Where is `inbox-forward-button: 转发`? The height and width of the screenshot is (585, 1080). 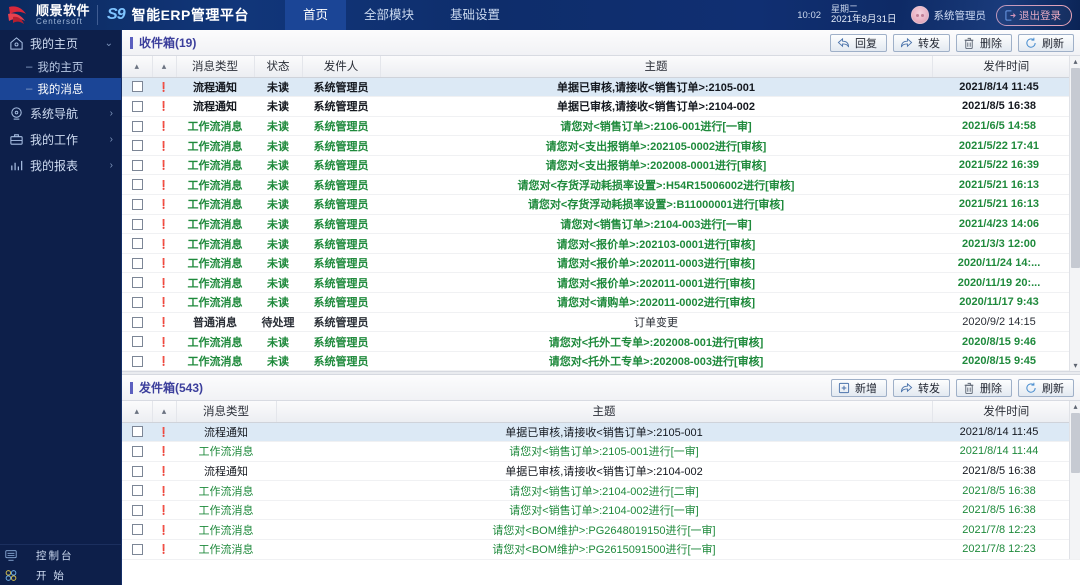
inbox-forward-button: 转发 is located at coordinates (921, 42).